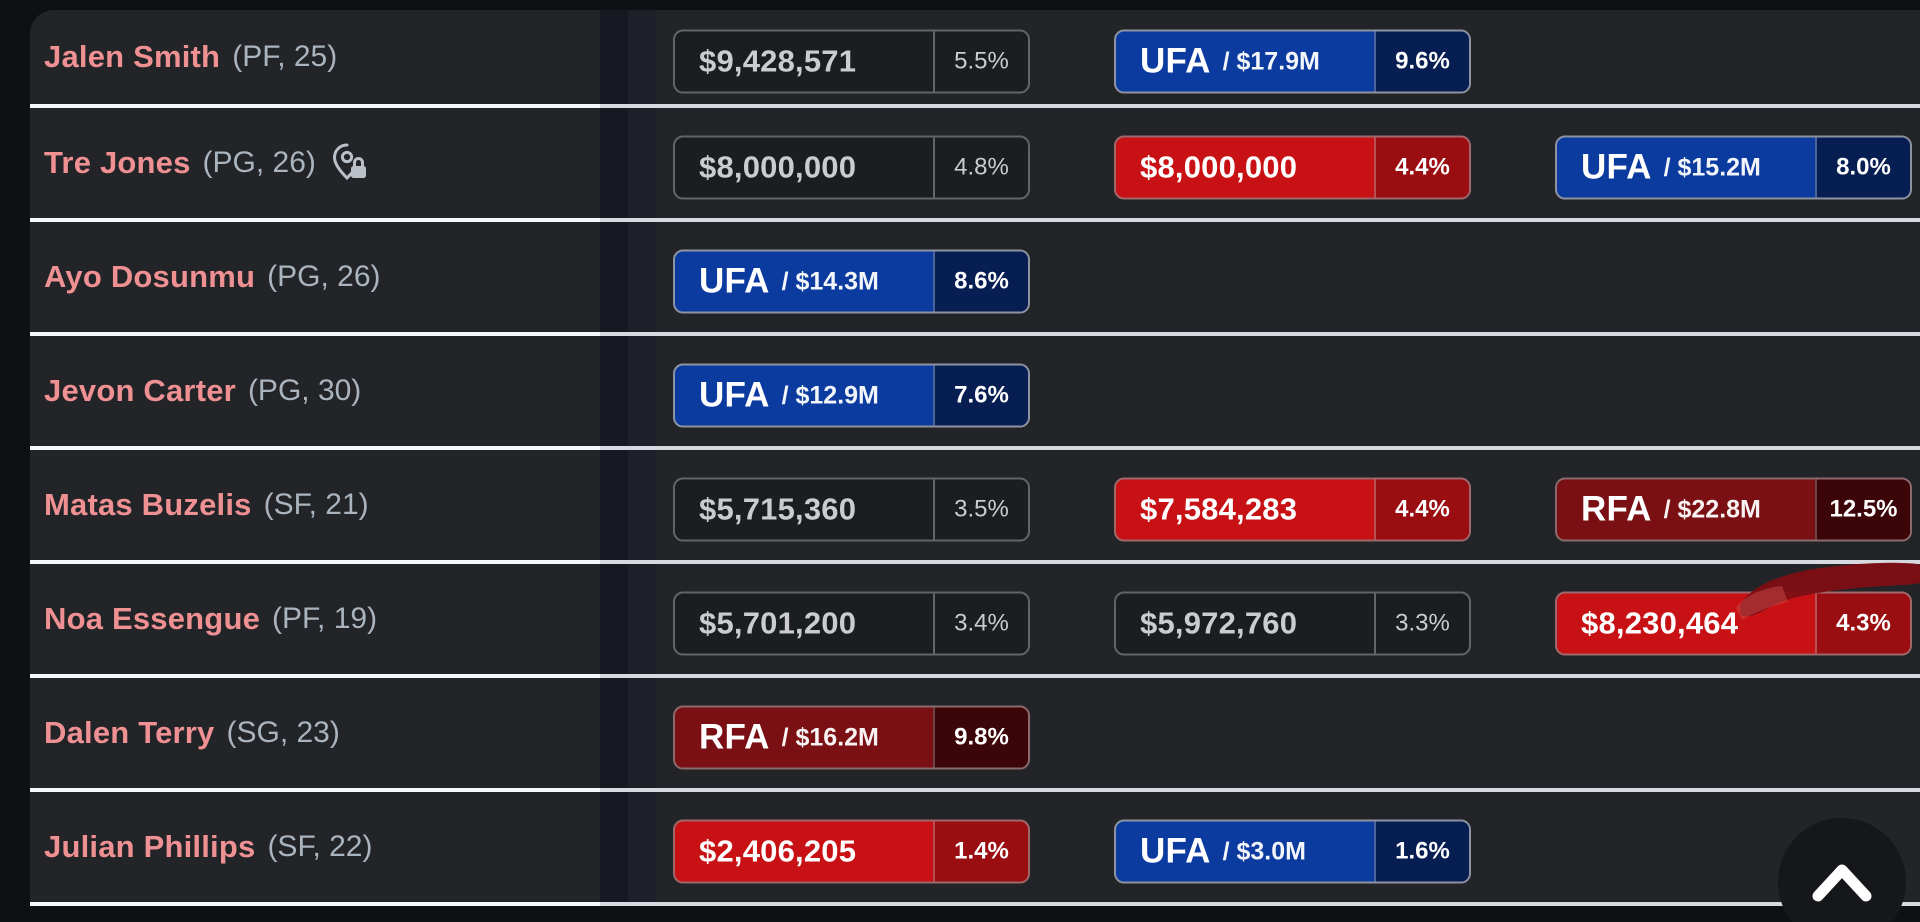  I want to click on pill-main: UFA / $15.2M, so click(1686, 168).